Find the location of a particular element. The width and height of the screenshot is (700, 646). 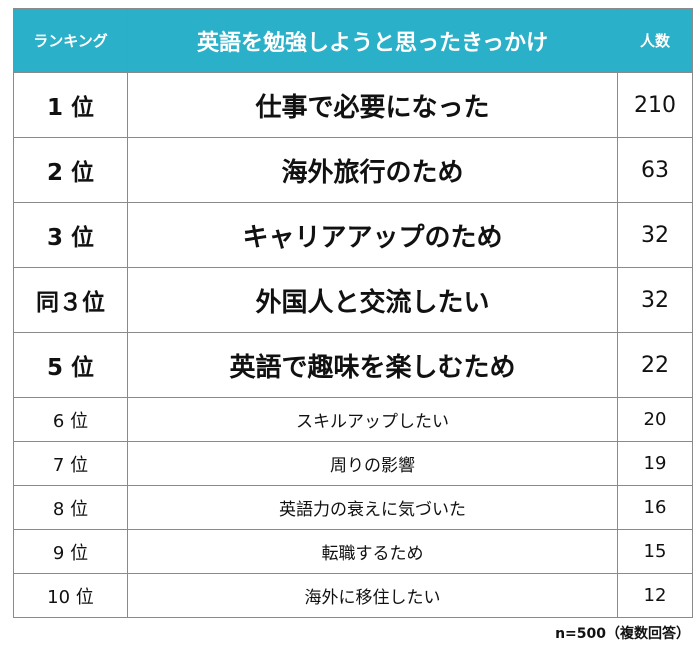

table-row: 7 位 周りの影響 19 is located at coordinates (353, 463).